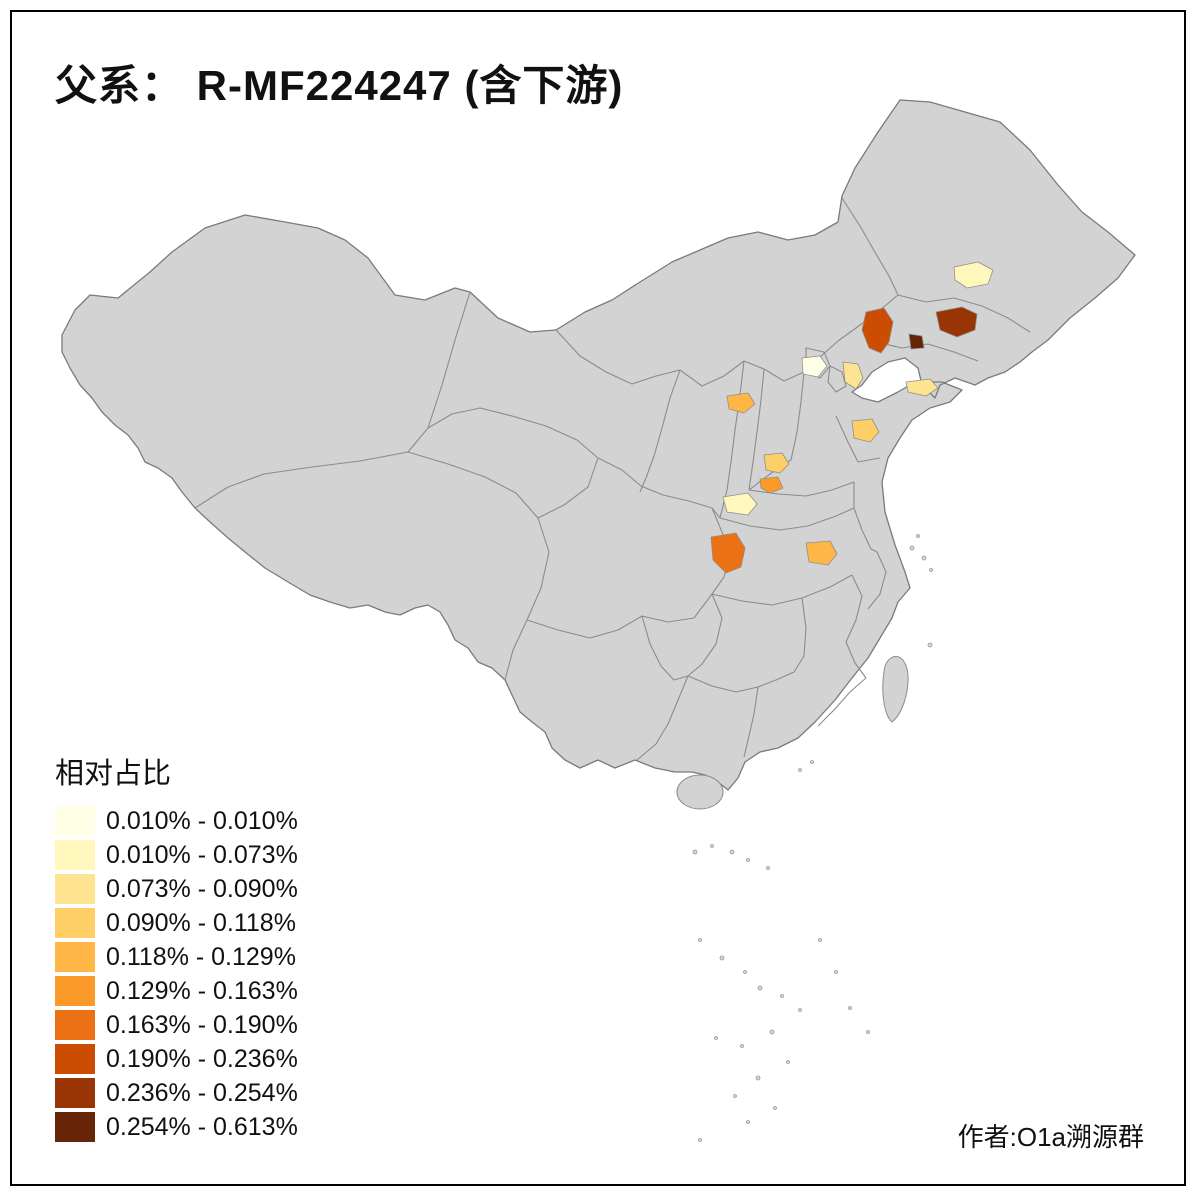 The height and width of the screenshot is (1200, 1200). Describe the element at coordinates (895, 689) in the screenshot. I see `taiwan-island` at that location.